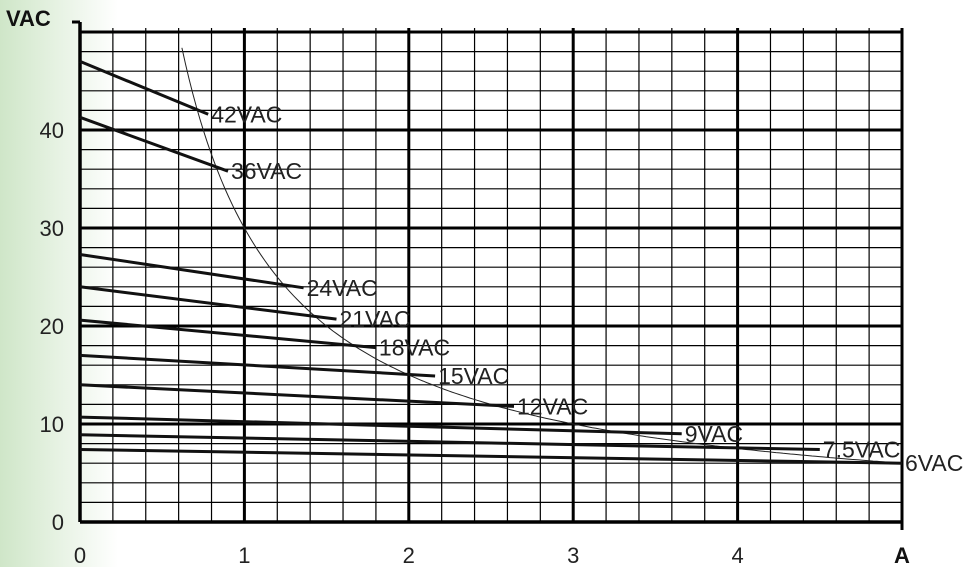  What do you see at coordinates (449, 442) in the screenshot?
I see `series-line-7.5VAC` at bounding box center [449, 442].